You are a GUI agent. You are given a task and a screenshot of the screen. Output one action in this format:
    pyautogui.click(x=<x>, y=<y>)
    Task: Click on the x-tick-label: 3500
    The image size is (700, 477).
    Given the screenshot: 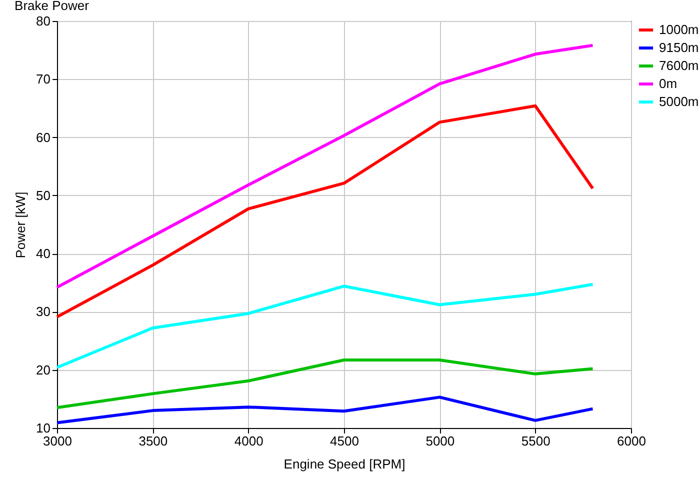 What is the action you would take?
    pyautogui.click(x=153, y=441)
    